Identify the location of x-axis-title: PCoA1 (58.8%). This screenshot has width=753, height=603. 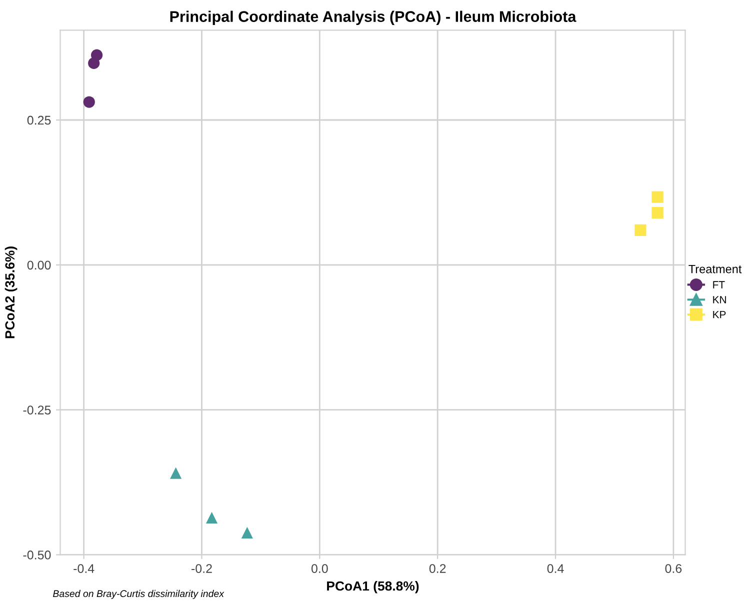
(373, 587).